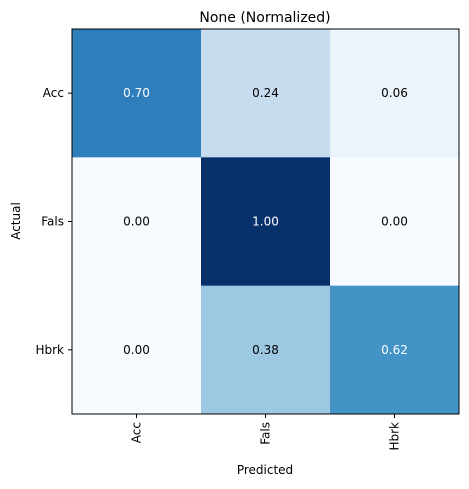  I want to click on cell-value-label: 0.62, so click(394, 350).